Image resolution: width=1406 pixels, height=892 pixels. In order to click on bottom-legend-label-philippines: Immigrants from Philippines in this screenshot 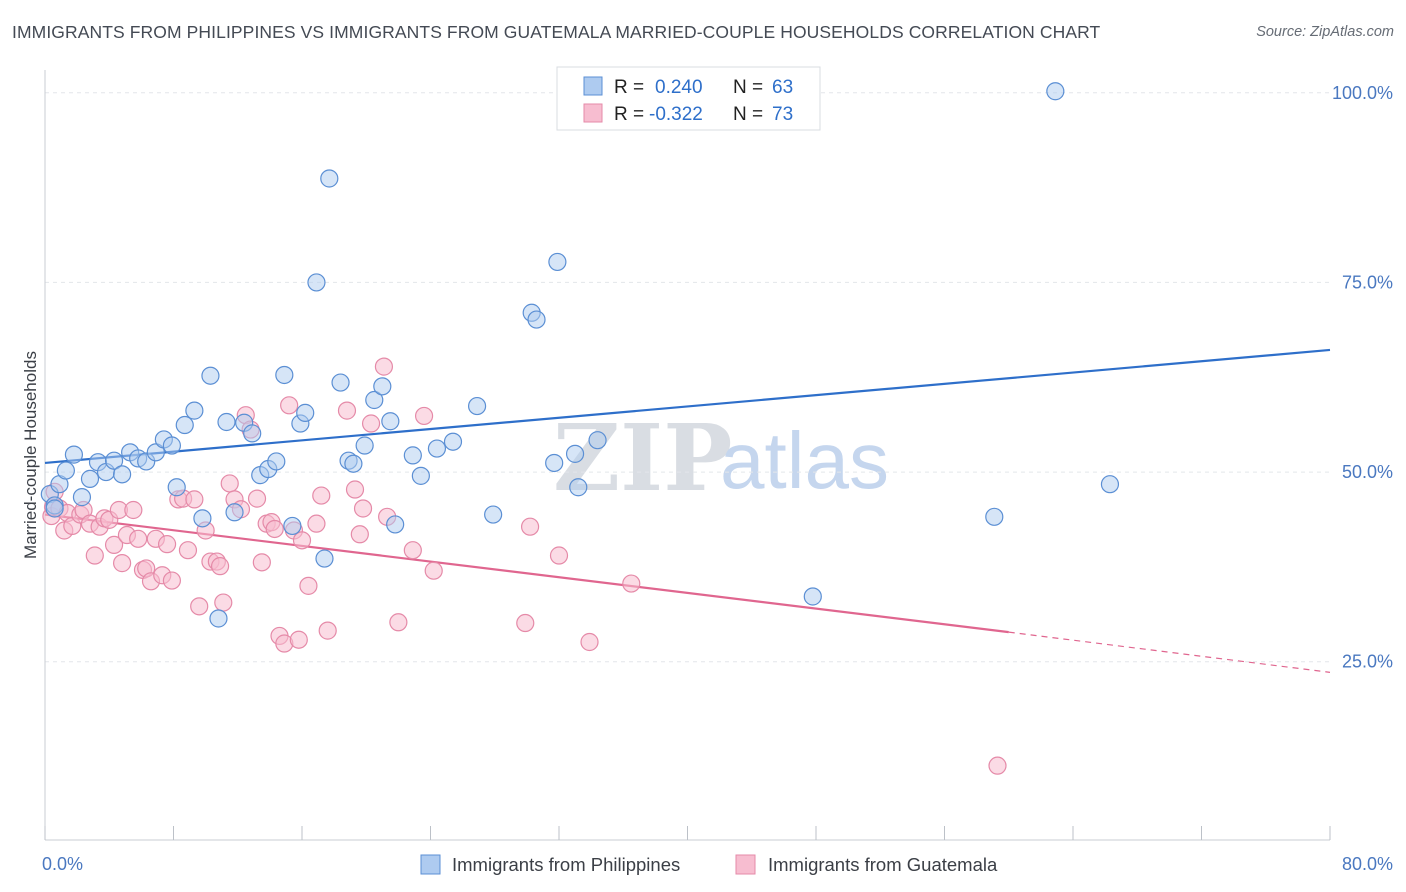, I will do `click(566, 864)`.